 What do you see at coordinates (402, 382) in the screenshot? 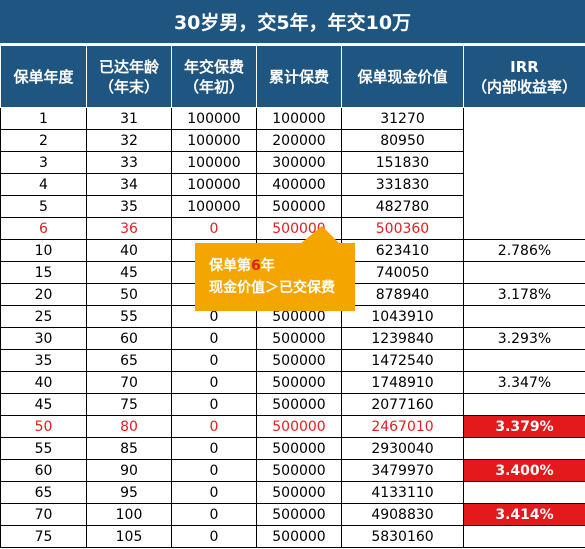
I see `cell-cash-value: 1748910` at bounding box center [402, 382].